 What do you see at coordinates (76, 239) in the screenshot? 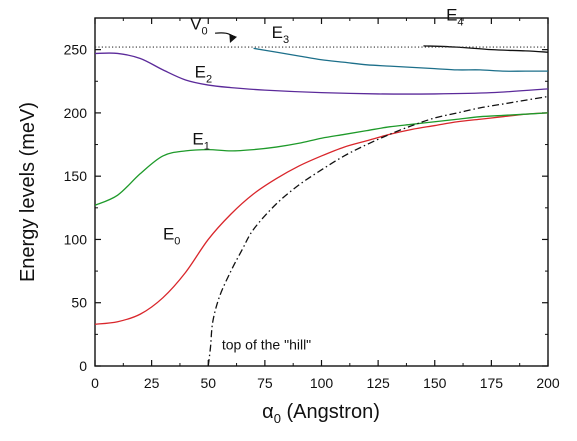
I see `y-tick-label: 100` at bounding box center [76, 239].